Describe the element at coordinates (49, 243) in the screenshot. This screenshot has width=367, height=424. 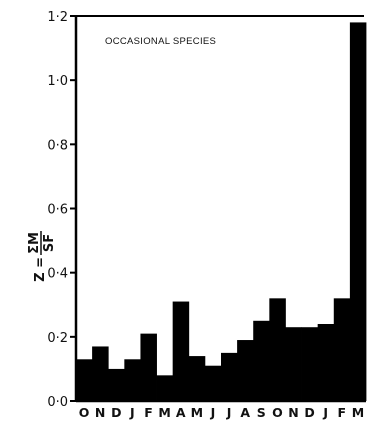
I see `y-axis-label-denominator: SF` at that location.